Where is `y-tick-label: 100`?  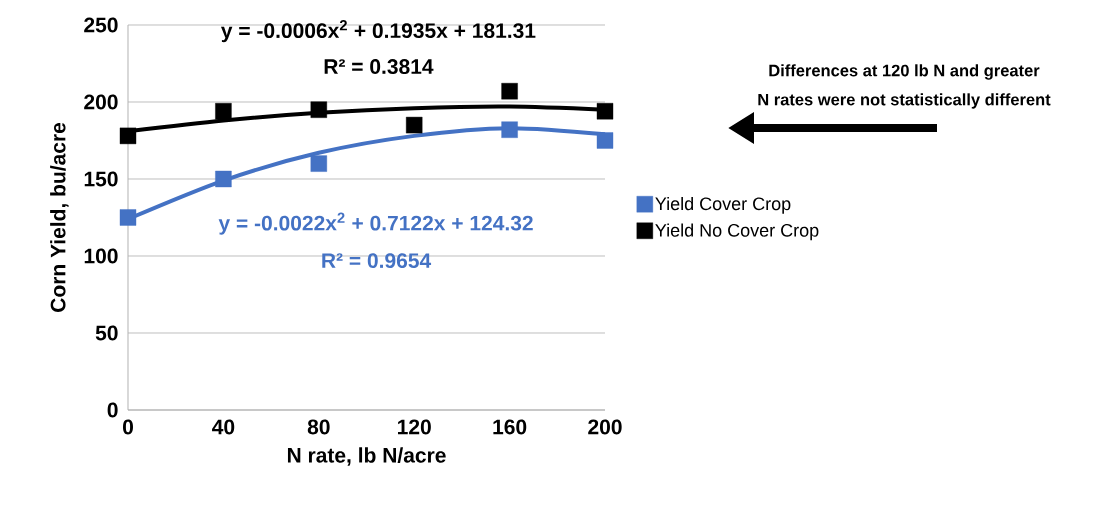 y-tick-label: 100 is located at coordinates (101, 256).